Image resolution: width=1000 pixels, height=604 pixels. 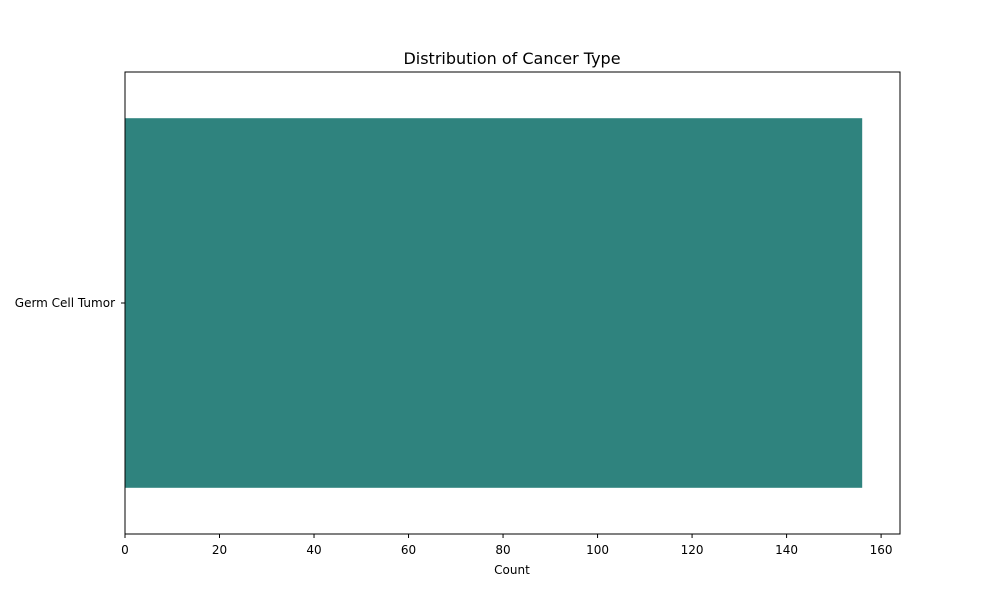 What do you see at coordinates (125, 550) in the screenshot?
I see `x-tick-label: 0` at bounding box center [125, 550].